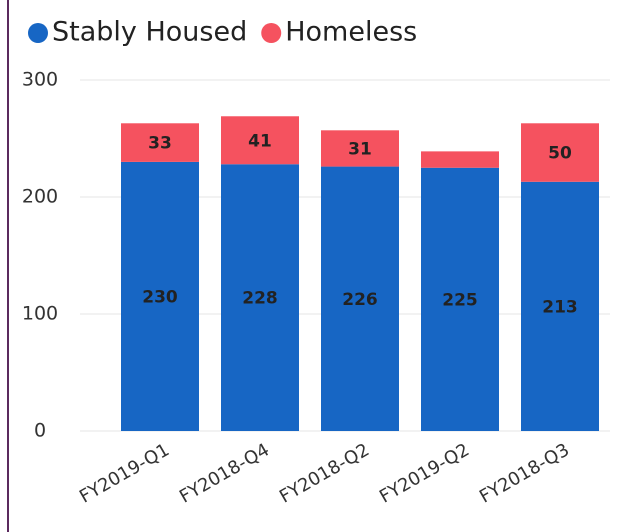  What do you see at coordinates (524, 473) in the screenshot?
I see `x-tick-label: FY2018-Q3` at bounding box center [524, 473].